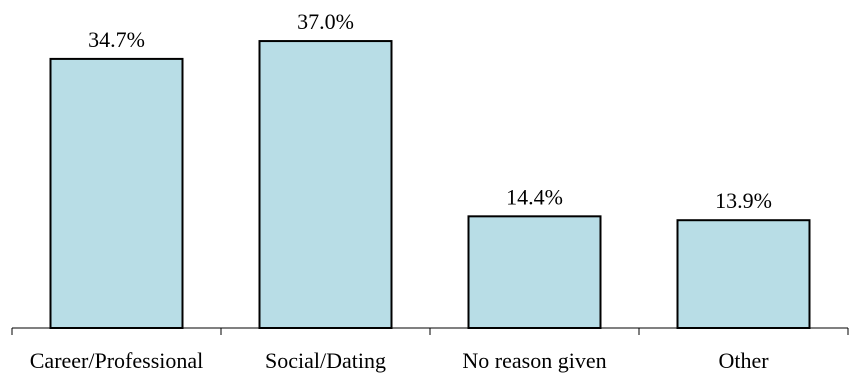 This screenshot has height=382, width=855. Describe the element at coordinates (743, 360) in the screenshot. I see `x-tick-label-3: Other` at that location.